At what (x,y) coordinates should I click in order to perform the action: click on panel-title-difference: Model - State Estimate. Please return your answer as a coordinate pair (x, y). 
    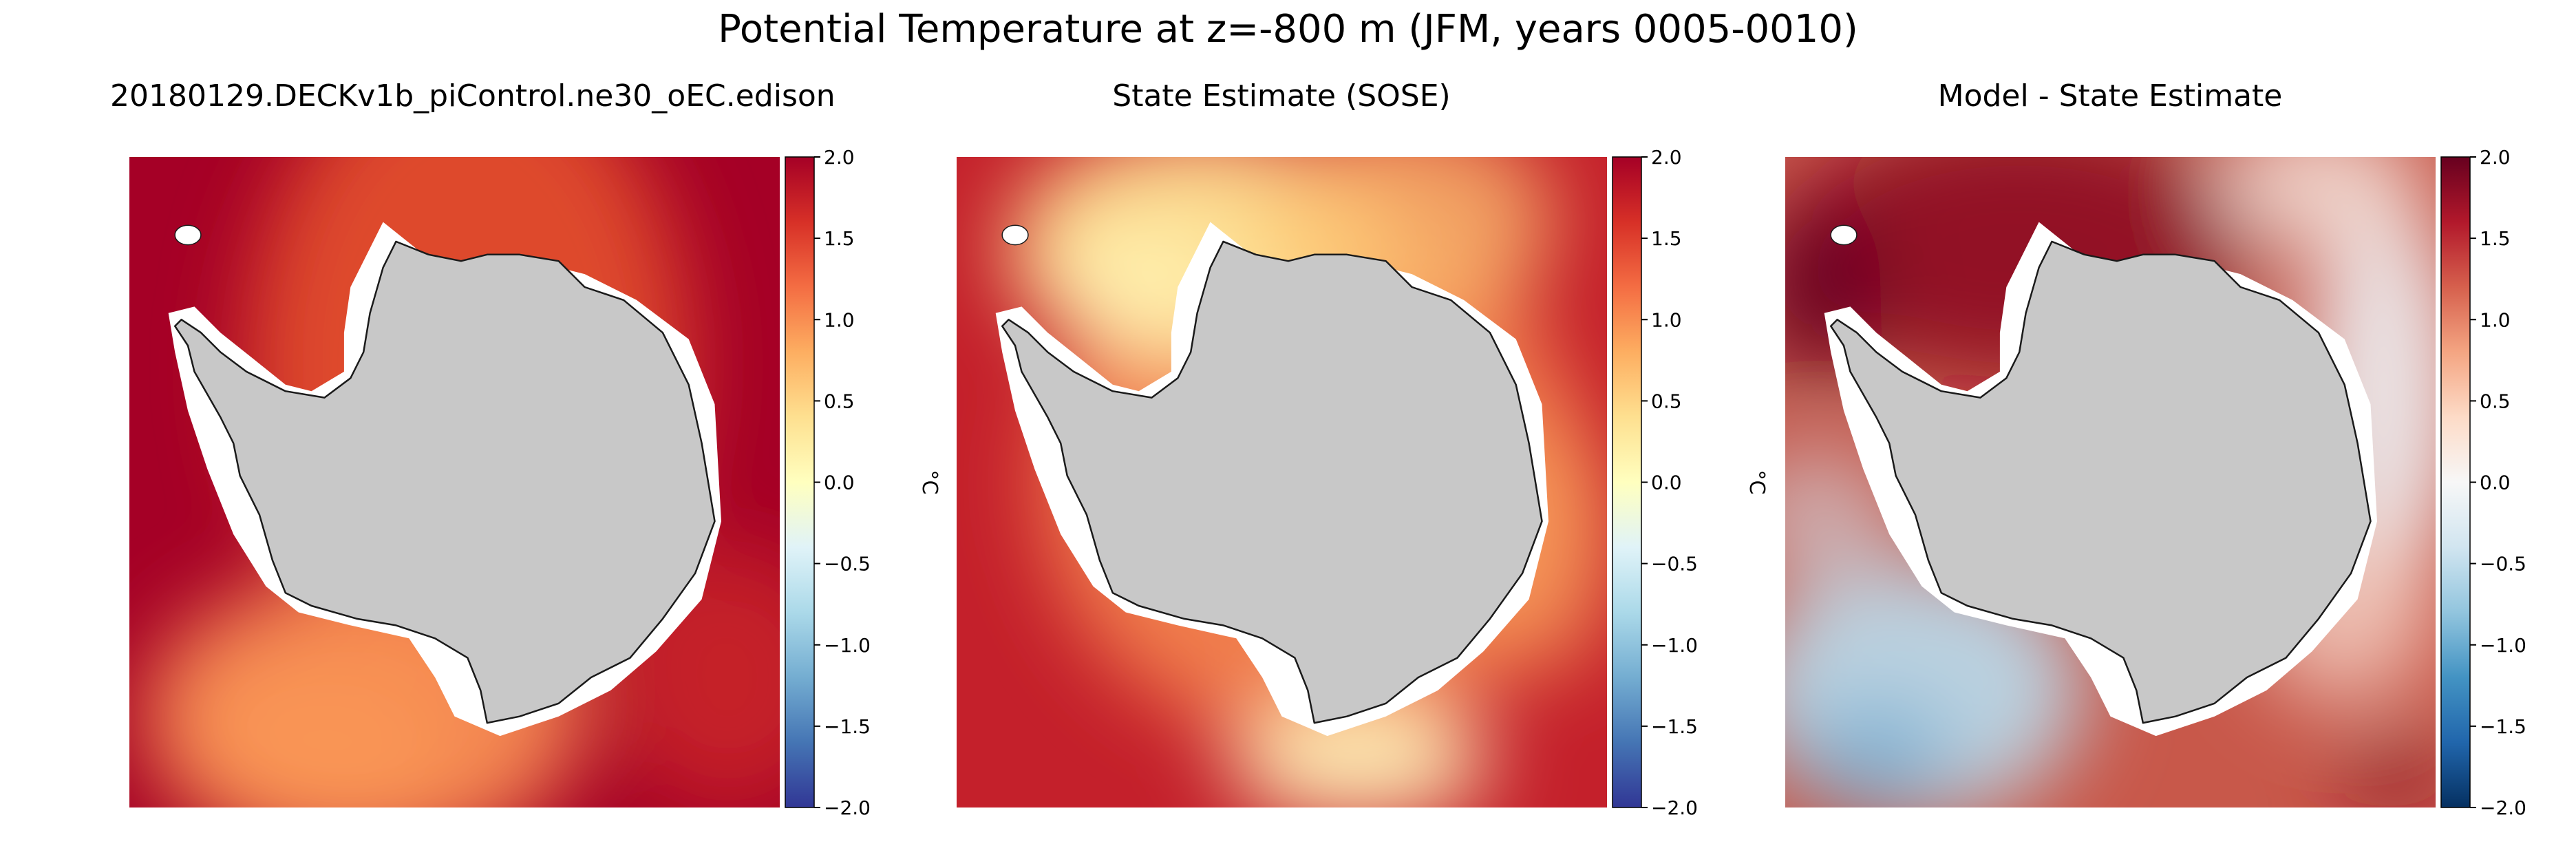
    Looking at the image, I should click on (2110, 96).